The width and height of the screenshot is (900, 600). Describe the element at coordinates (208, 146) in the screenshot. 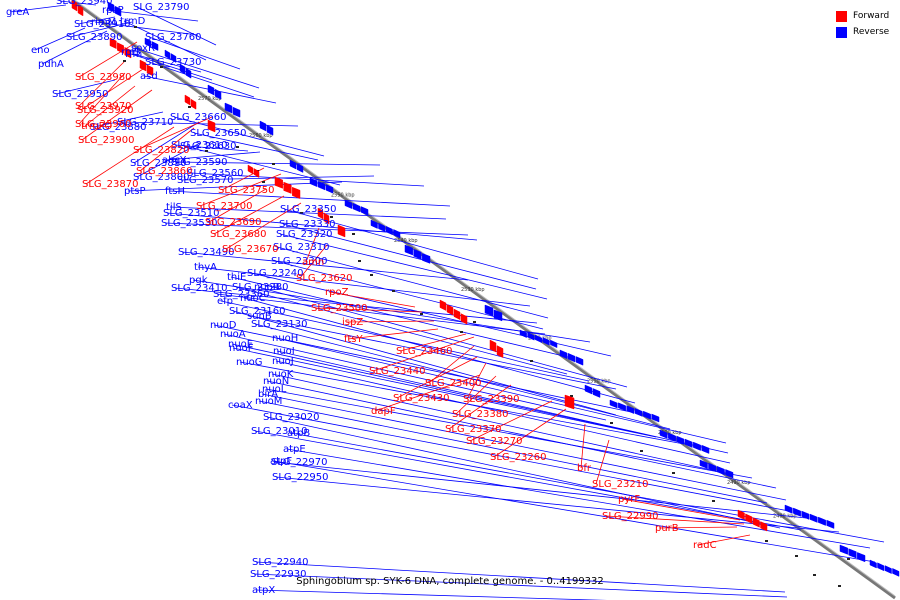

I see `gene-label-slg-23630: SLG_23630` at that location.